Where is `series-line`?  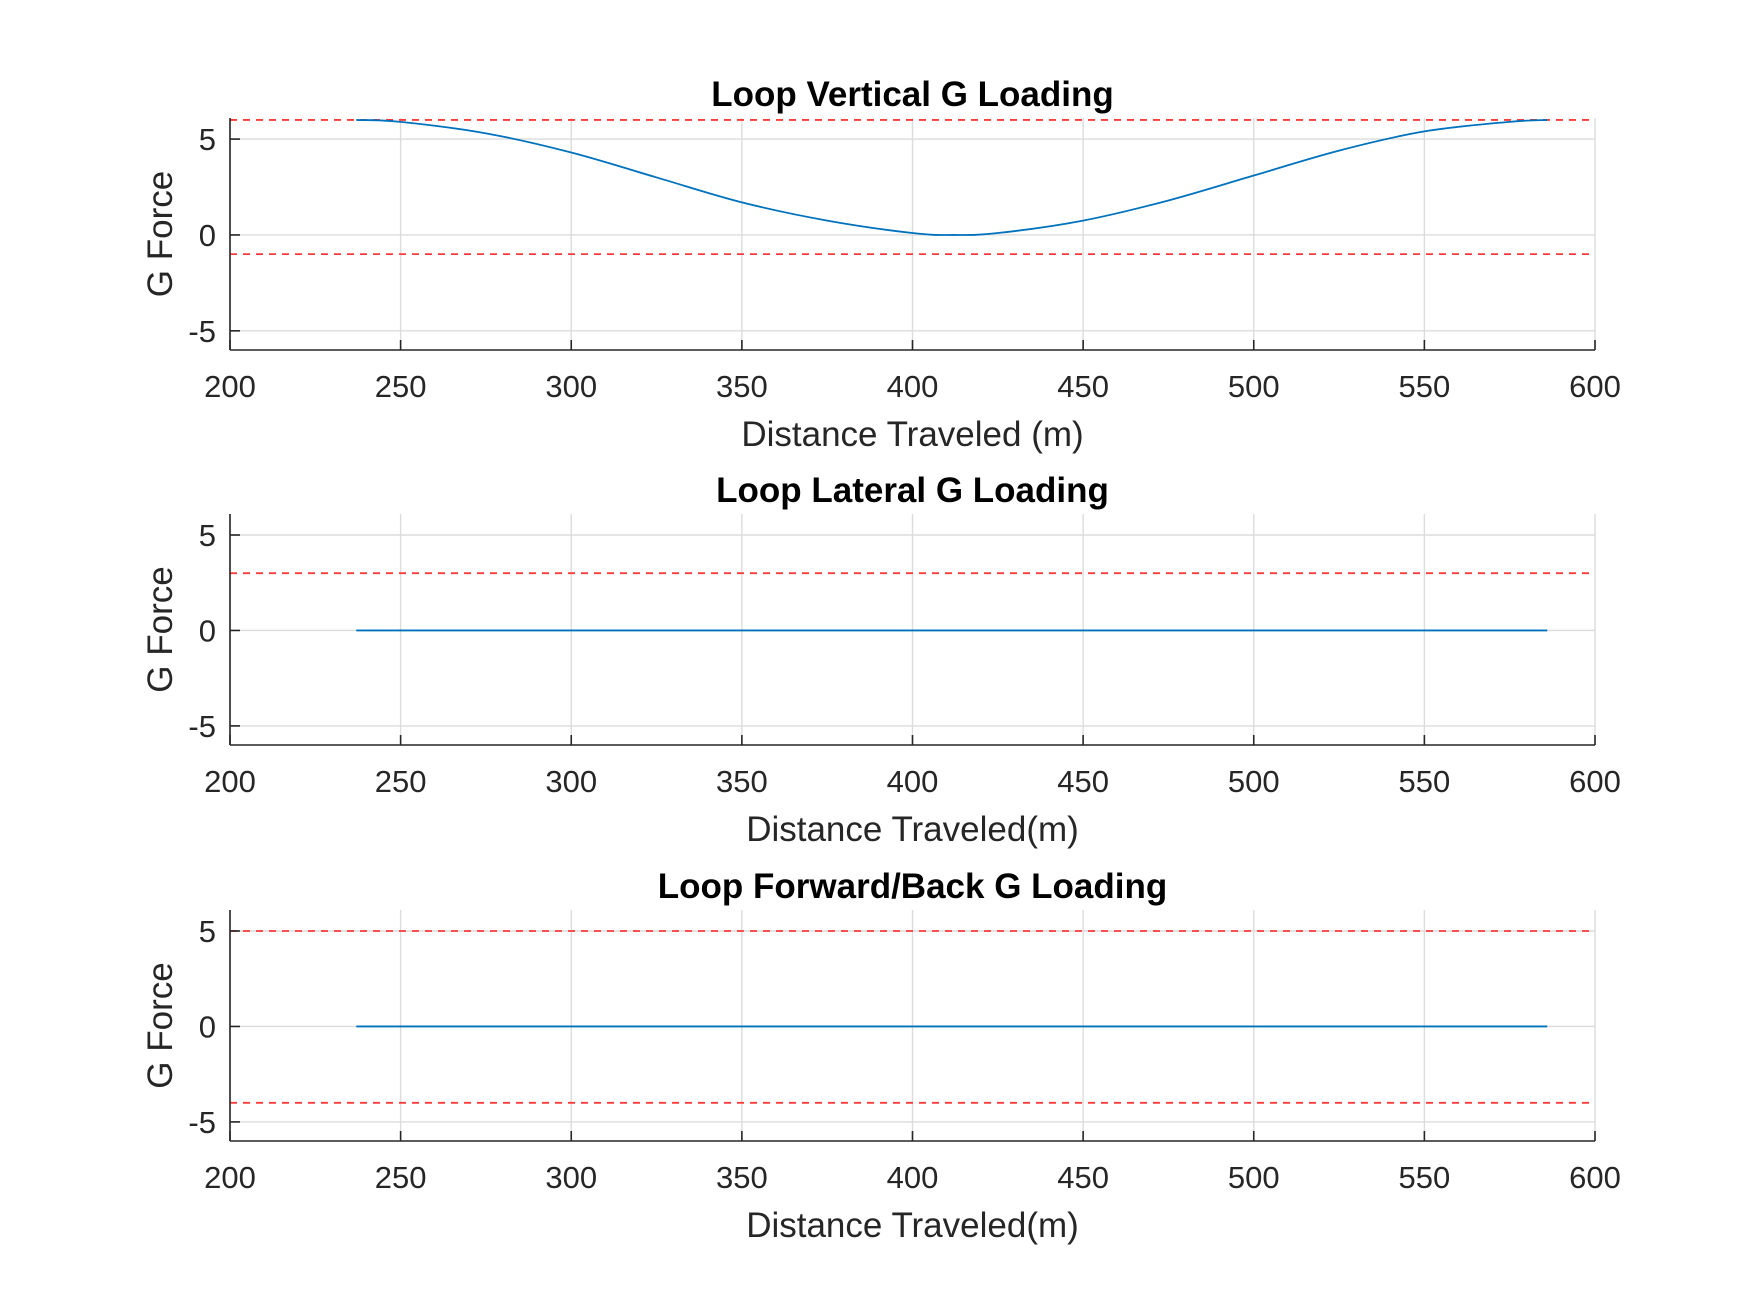
series-line is located at coordinates (952, 177).